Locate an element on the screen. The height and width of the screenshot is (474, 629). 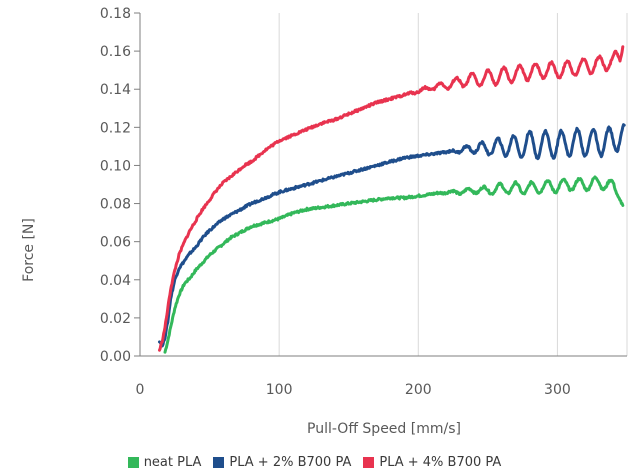
y-tick-label: 0.04 is located at coordinates (115, 281).